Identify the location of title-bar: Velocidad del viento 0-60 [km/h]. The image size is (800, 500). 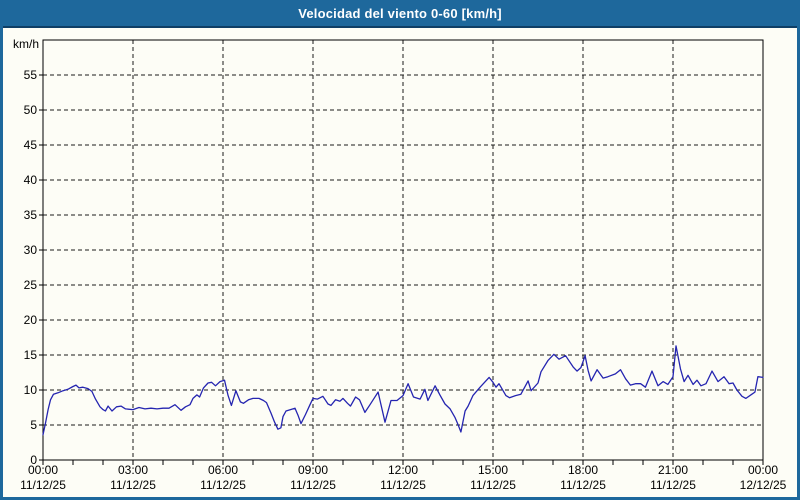
(400, 14).